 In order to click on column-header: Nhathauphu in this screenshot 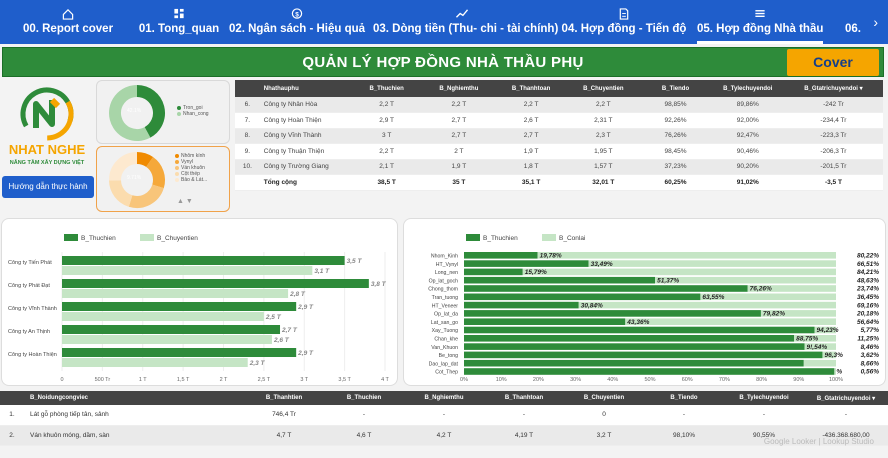, I will do `click(305, 88)`.